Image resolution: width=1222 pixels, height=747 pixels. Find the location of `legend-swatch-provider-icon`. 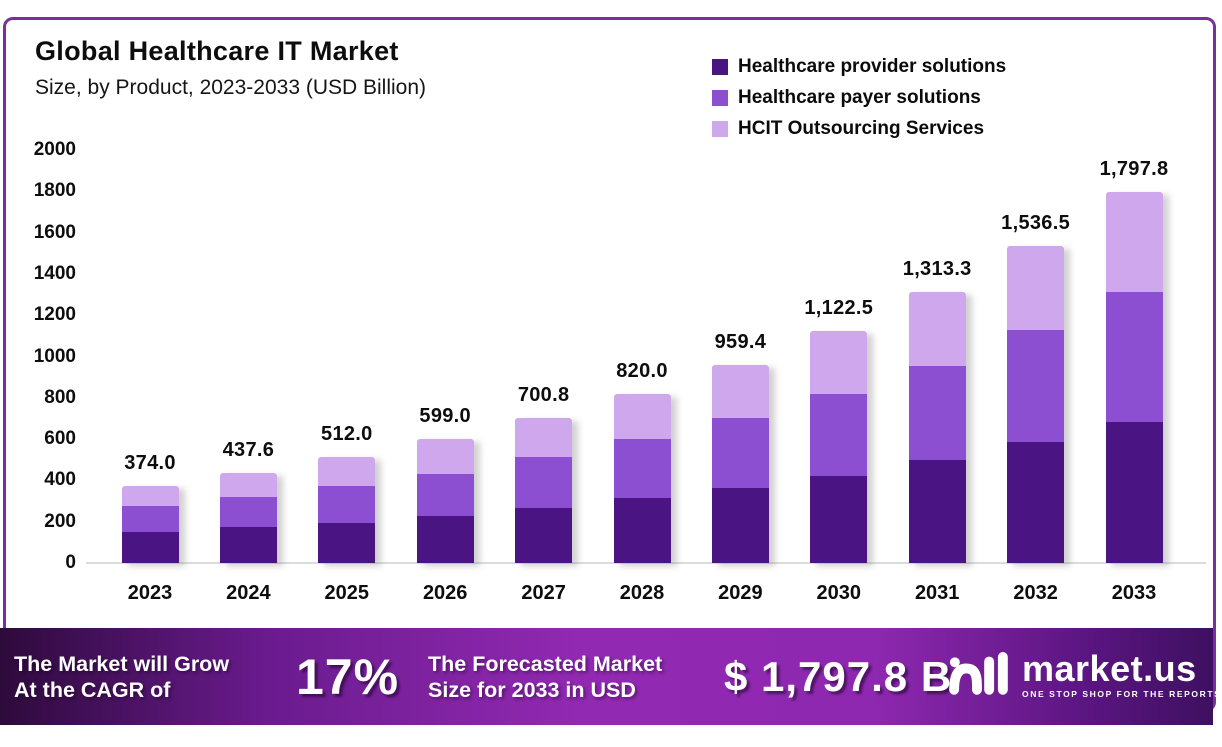

legend-swatch-provider-icon is located at coordinates (720, 67).